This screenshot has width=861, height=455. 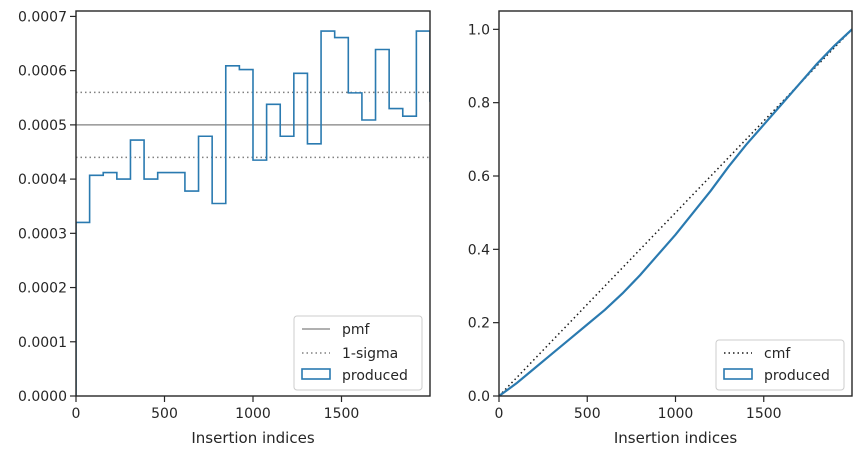 I want to click on y-tick-label: 0.0007, so click(x=42, y=17).